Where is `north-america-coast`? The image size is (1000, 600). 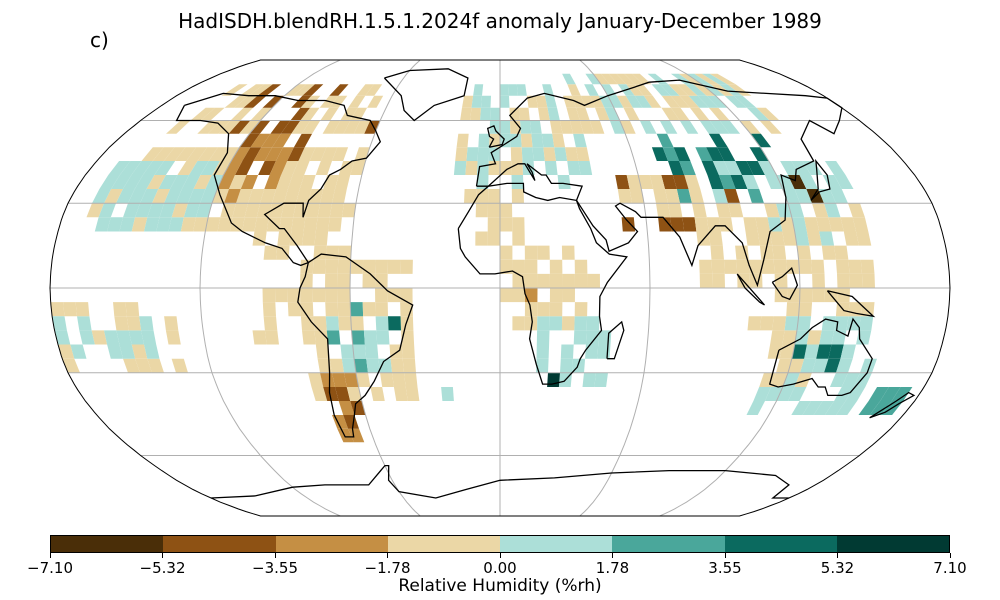
north-america-coast is located at coordinates (278, 179).